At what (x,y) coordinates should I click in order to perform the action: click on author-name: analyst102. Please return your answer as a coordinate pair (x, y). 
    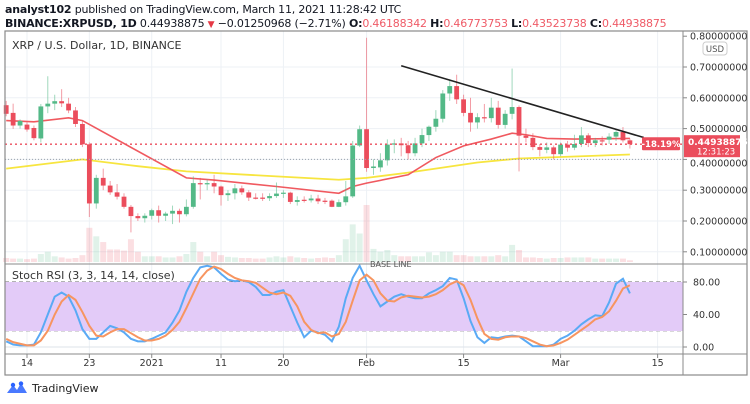
    Looking at the image, I should click on (38, 9).